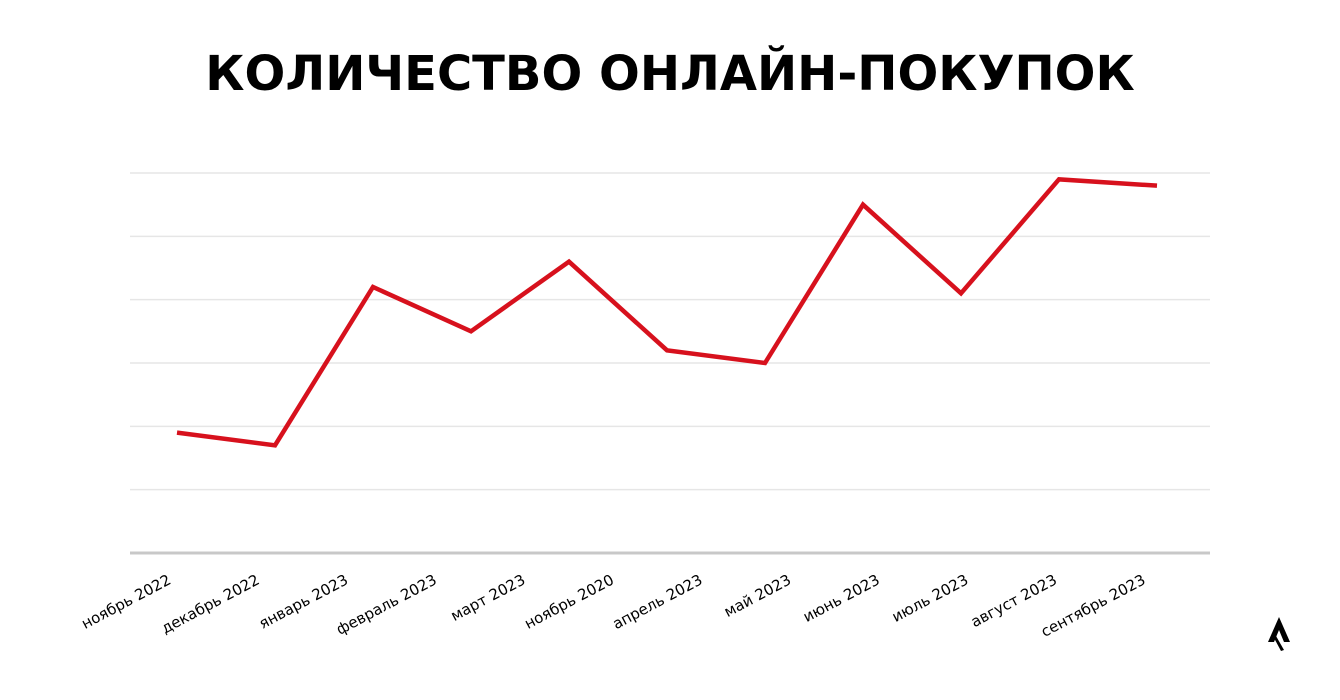  What do you see at coordinates (669, 73) in the screenshot?
I see `chart-title: КОЛИЧЕСТВО ОНЛАЙН-ПОКУПОК` at bounding box center [669, 73].